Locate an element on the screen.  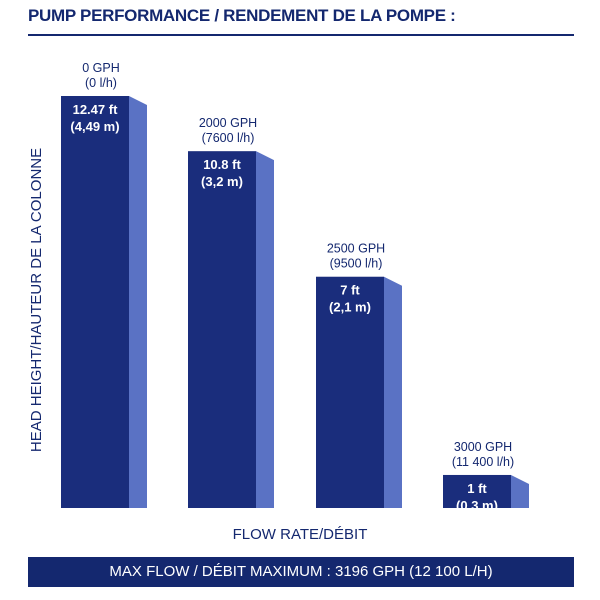
category-sublabel-3: (11 400 l/h) is located at coordinates (483, 462).